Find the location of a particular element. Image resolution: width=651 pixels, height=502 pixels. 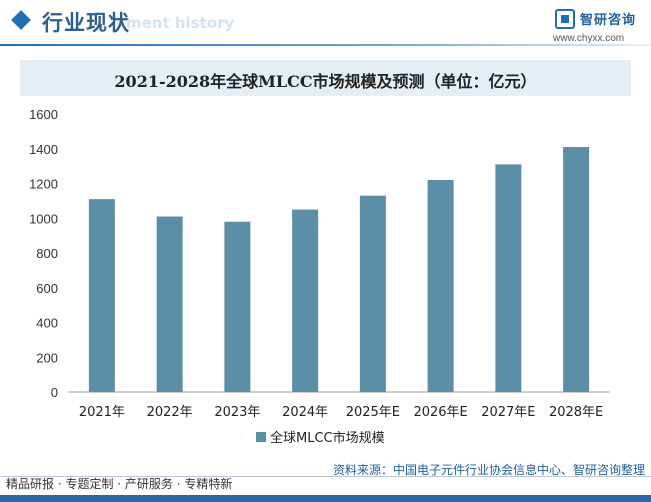

chart-title: 2021-2028年全球MLCC市场规模及预测（单位：亿元） is located at coordinates (325, 81).